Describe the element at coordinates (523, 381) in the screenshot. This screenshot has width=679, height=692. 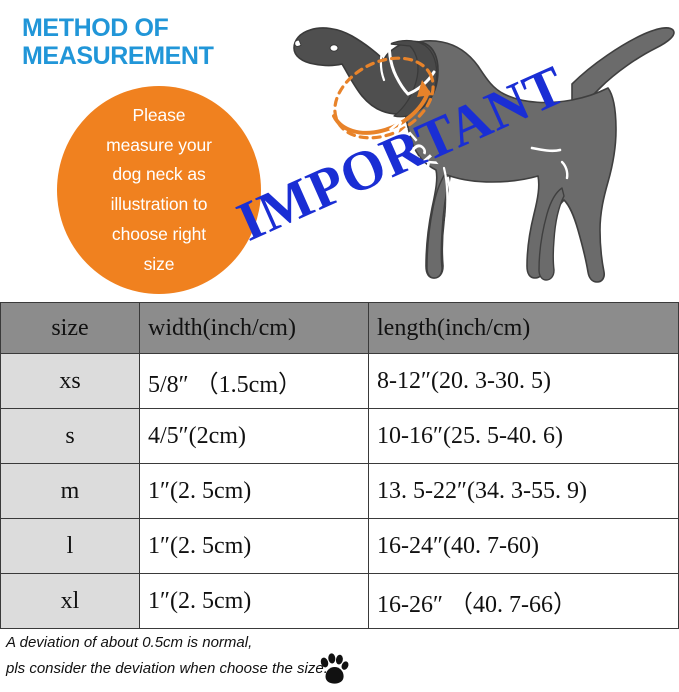
I see `cell-length: 8-12″(20. 3-30. 5)` at that location.